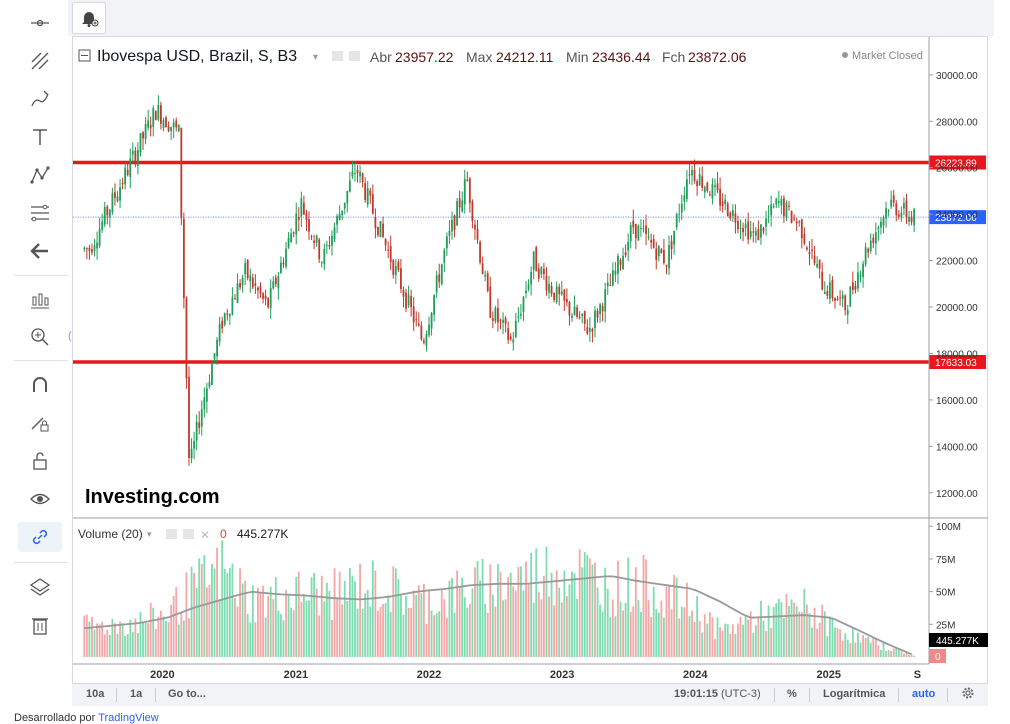 The image size is (1010, 724). I want to click on crosshair-icon, so click(40, 23).